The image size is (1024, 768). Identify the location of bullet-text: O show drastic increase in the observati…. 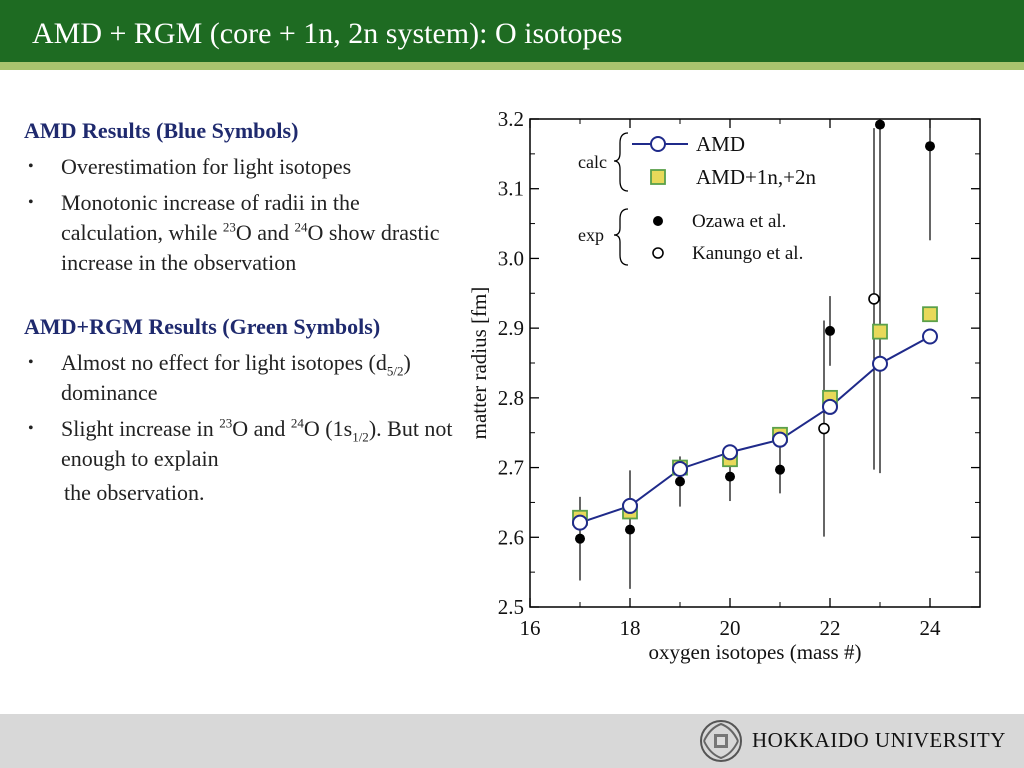
(250, 247).